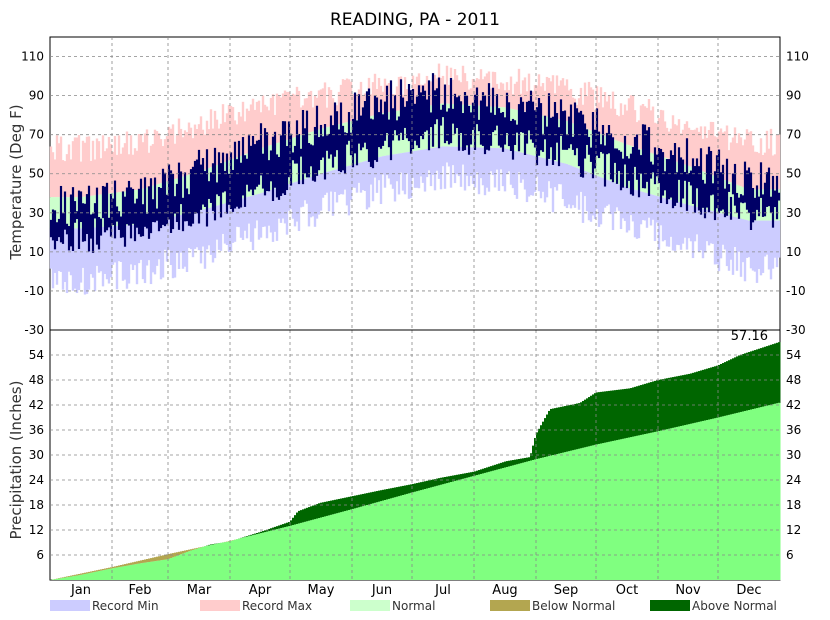 The image size is (830, 620). What do you see at coordinates (413, 606) in the screenshot?
I see `legend-label: Normal` at bounding box center [413, 606].